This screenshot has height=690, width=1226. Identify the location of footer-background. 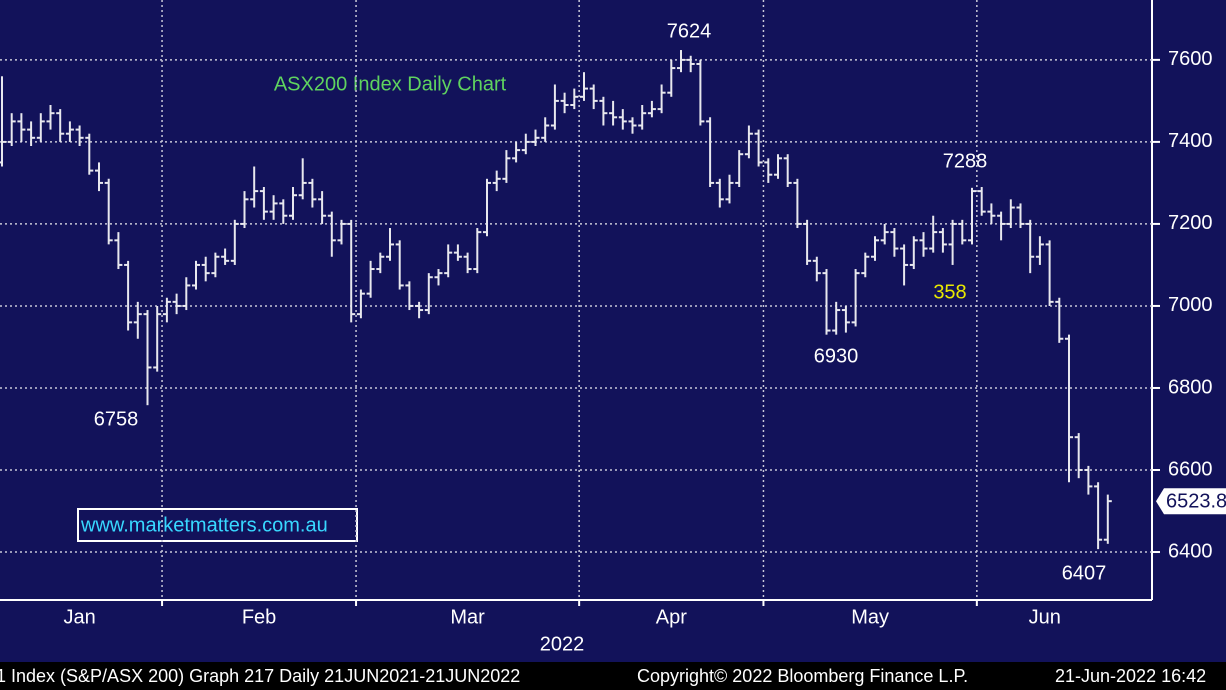
(613, 676).